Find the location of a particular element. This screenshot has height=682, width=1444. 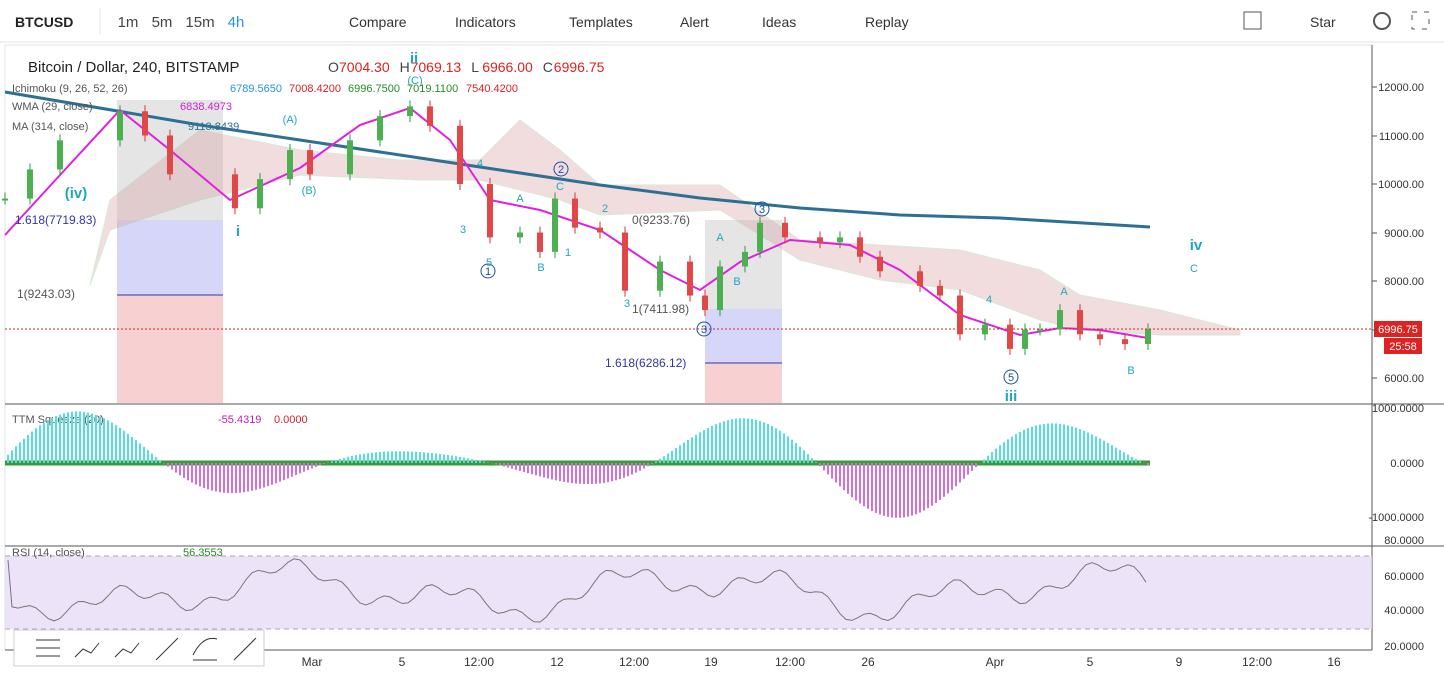

time-tick-label: 26 is located at coordinates (868, 662).